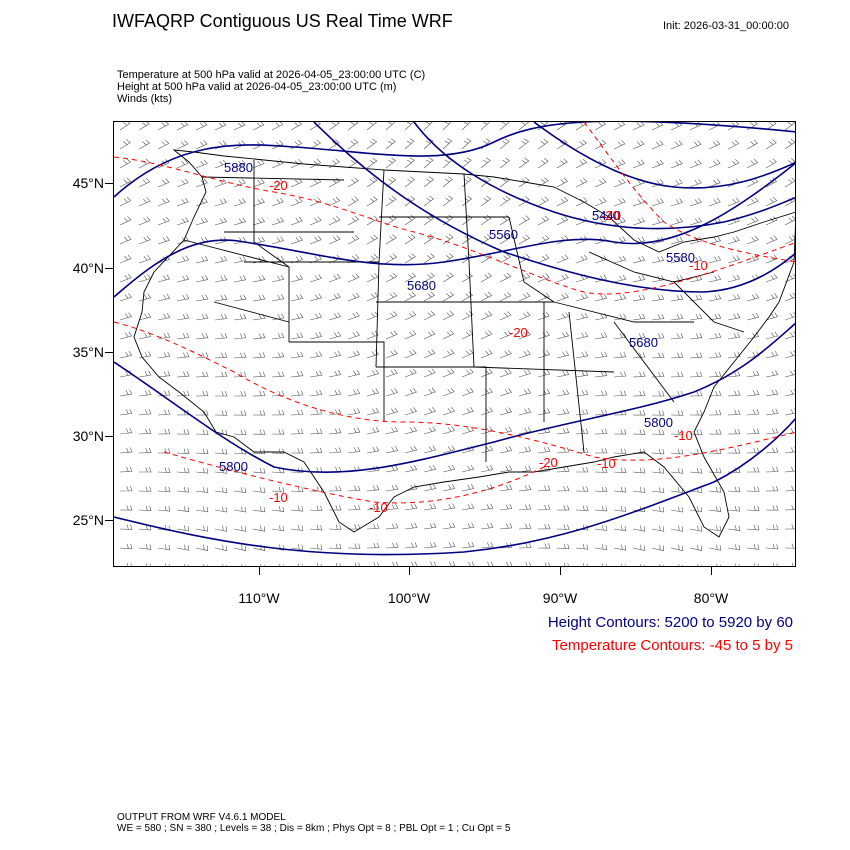 The image size is (850, 850). I want to click on lat-label-30n: 30°N, so click(88, 436).